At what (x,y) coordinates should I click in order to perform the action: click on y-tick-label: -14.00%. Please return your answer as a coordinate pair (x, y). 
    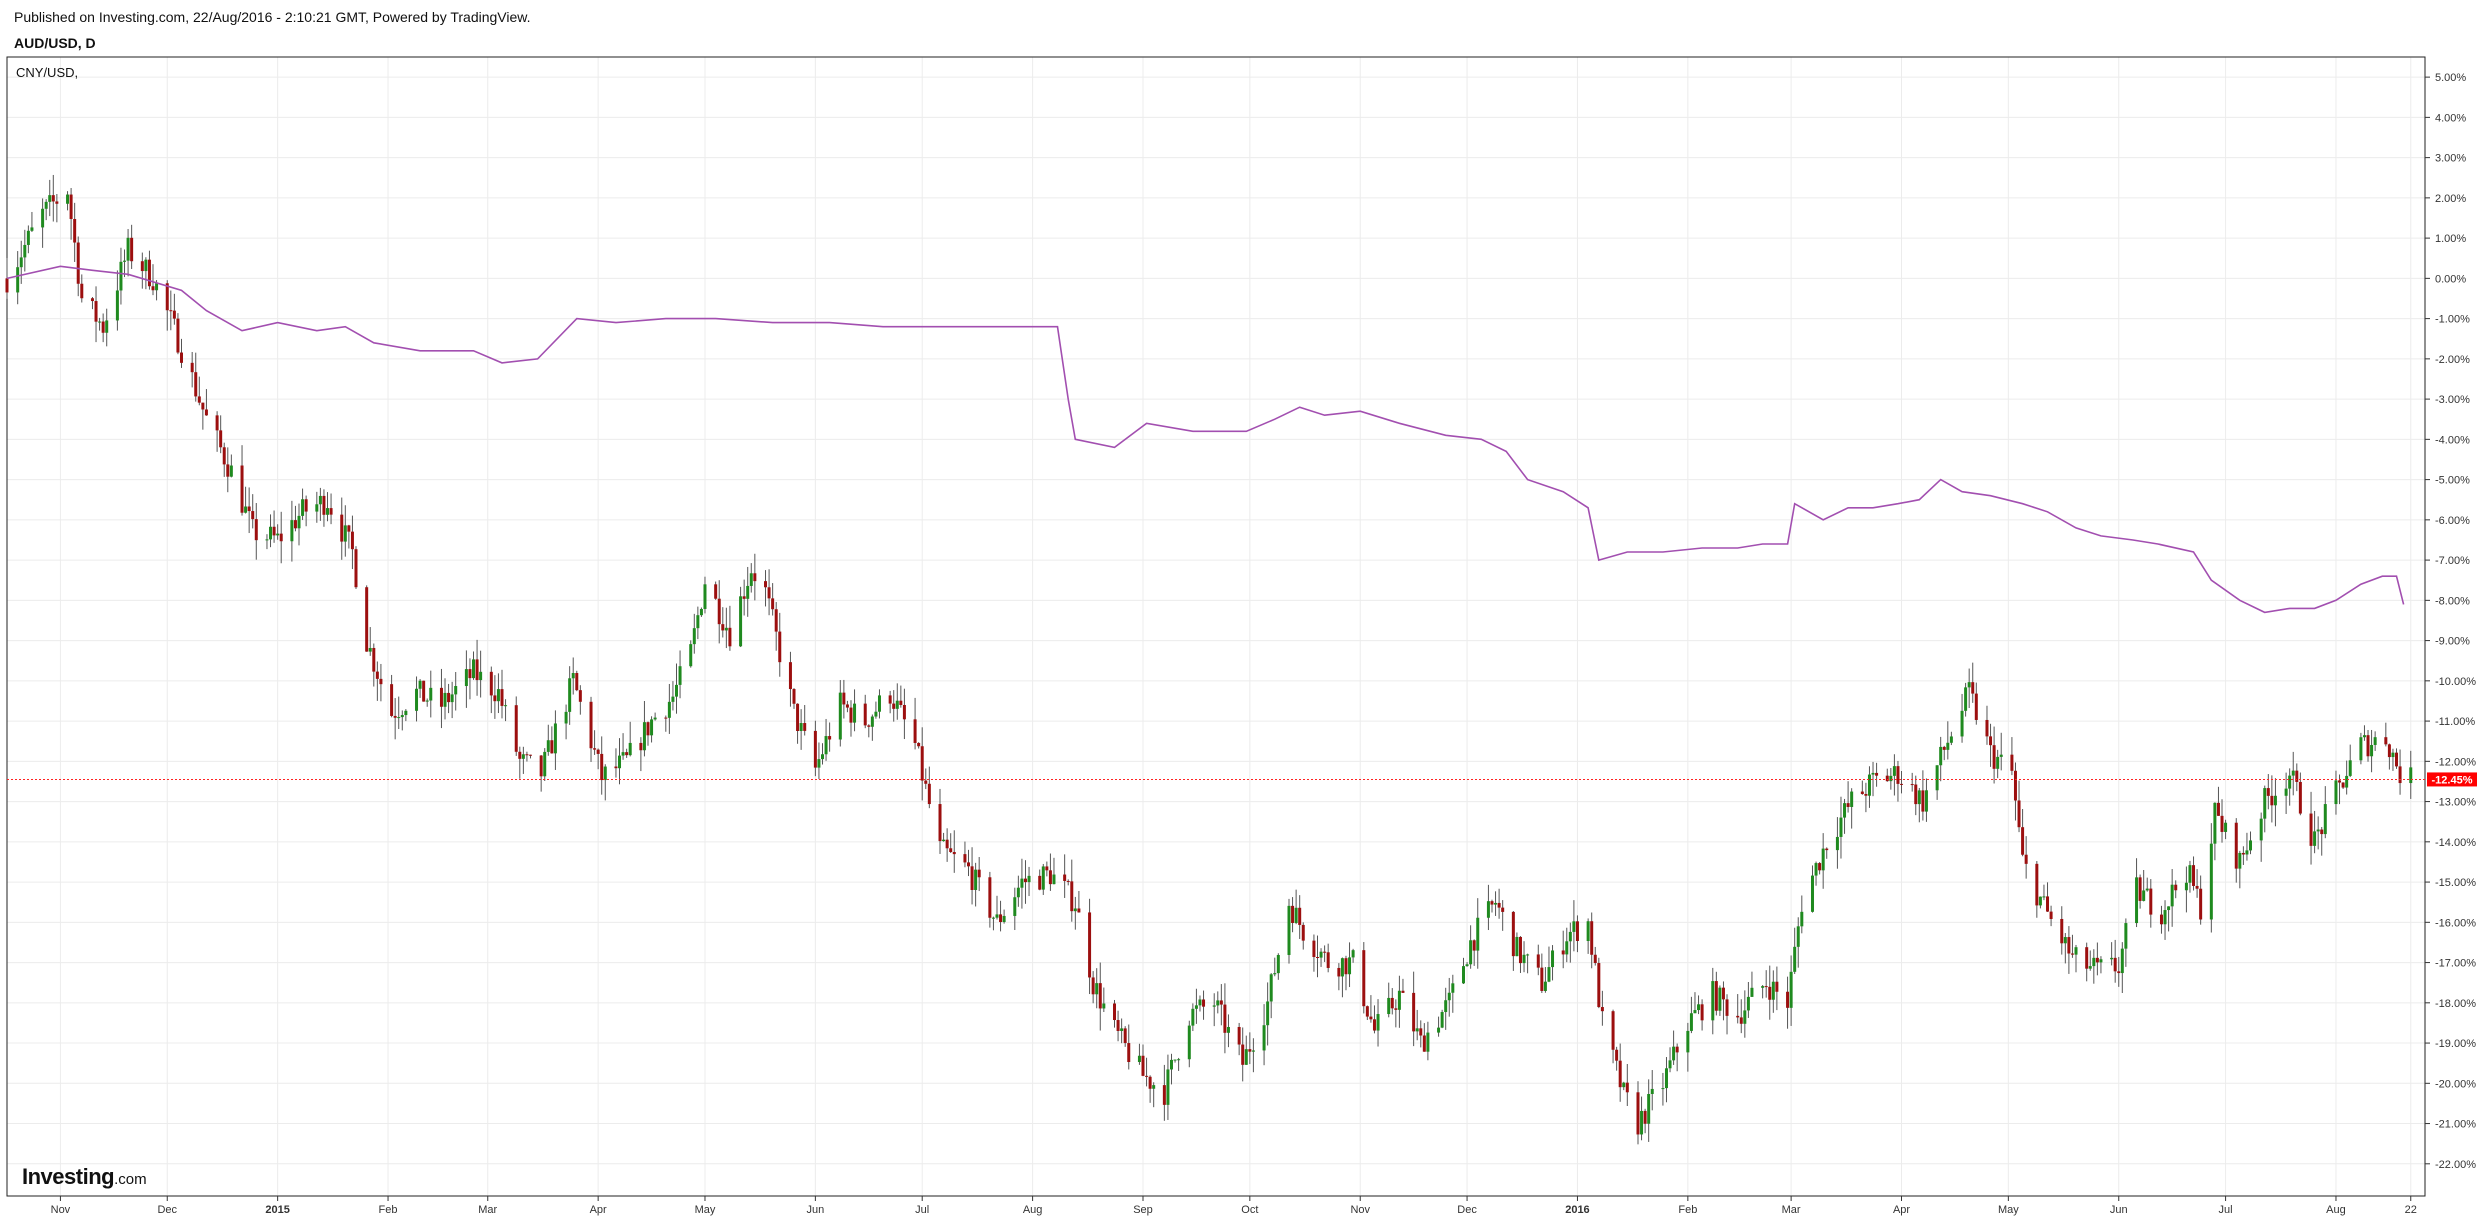
    Looking at the image, I should click on (2455, 843).